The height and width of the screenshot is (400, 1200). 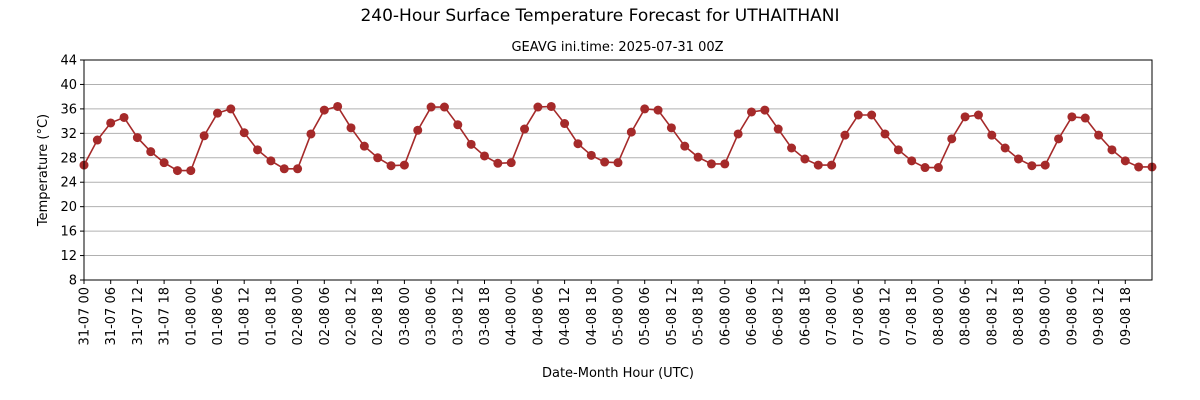 What do you see at coordinates (886, 316) in the screenshot?
I see `x-tick-label: 07-08 12` at bounding box center [886, 316].